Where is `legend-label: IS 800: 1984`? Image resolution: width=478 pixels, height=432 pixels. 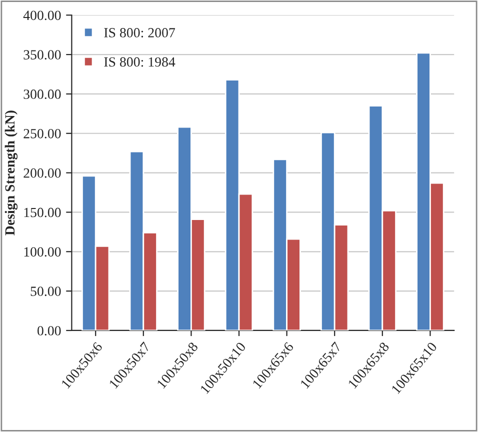 legend-label: IS 800: 1984 is located at coordinates (140, 62).